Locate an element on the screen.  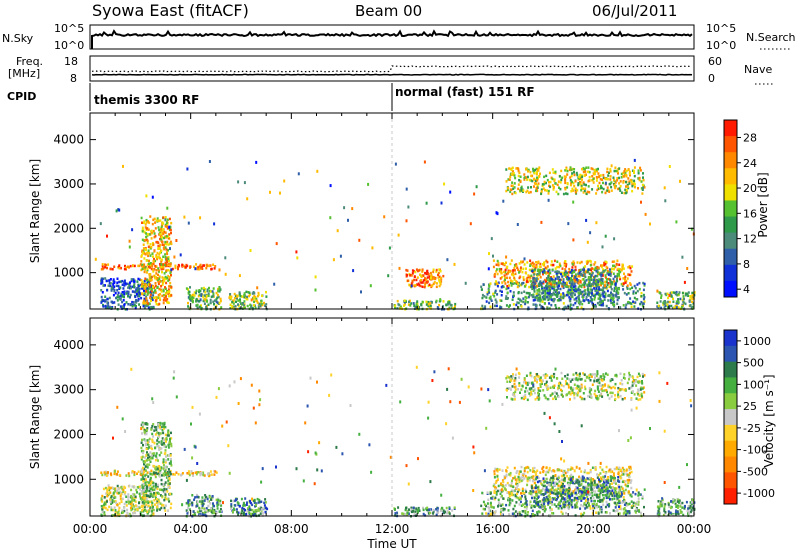
power-colorbar-frame is located at coordinates (730, 208).